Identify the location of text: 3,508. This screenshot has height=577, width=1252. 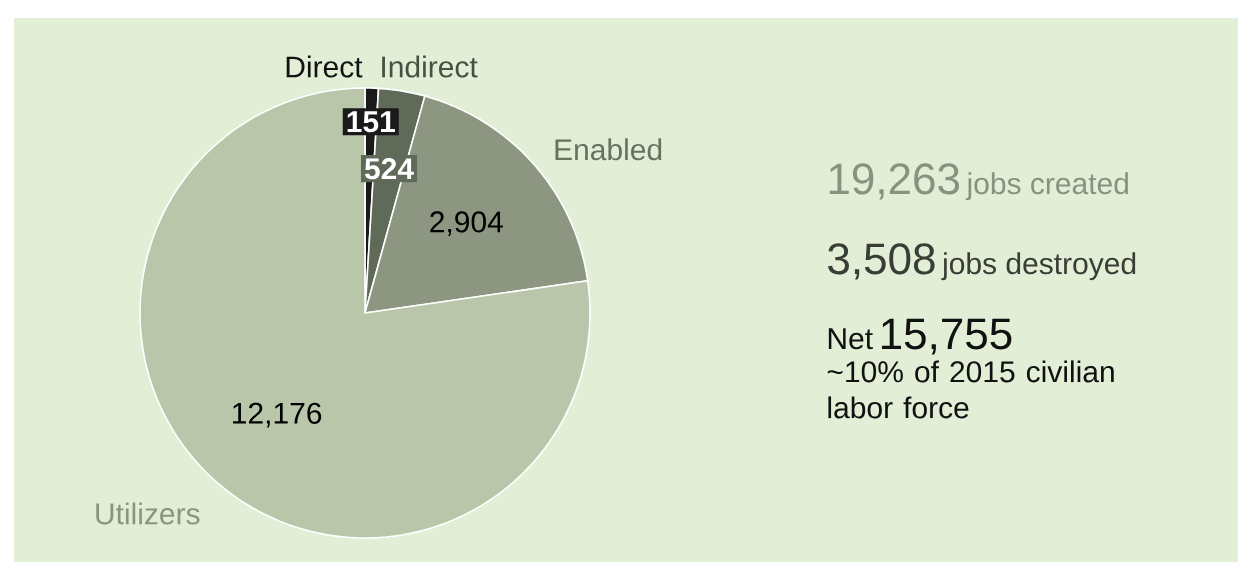
(881, 261).